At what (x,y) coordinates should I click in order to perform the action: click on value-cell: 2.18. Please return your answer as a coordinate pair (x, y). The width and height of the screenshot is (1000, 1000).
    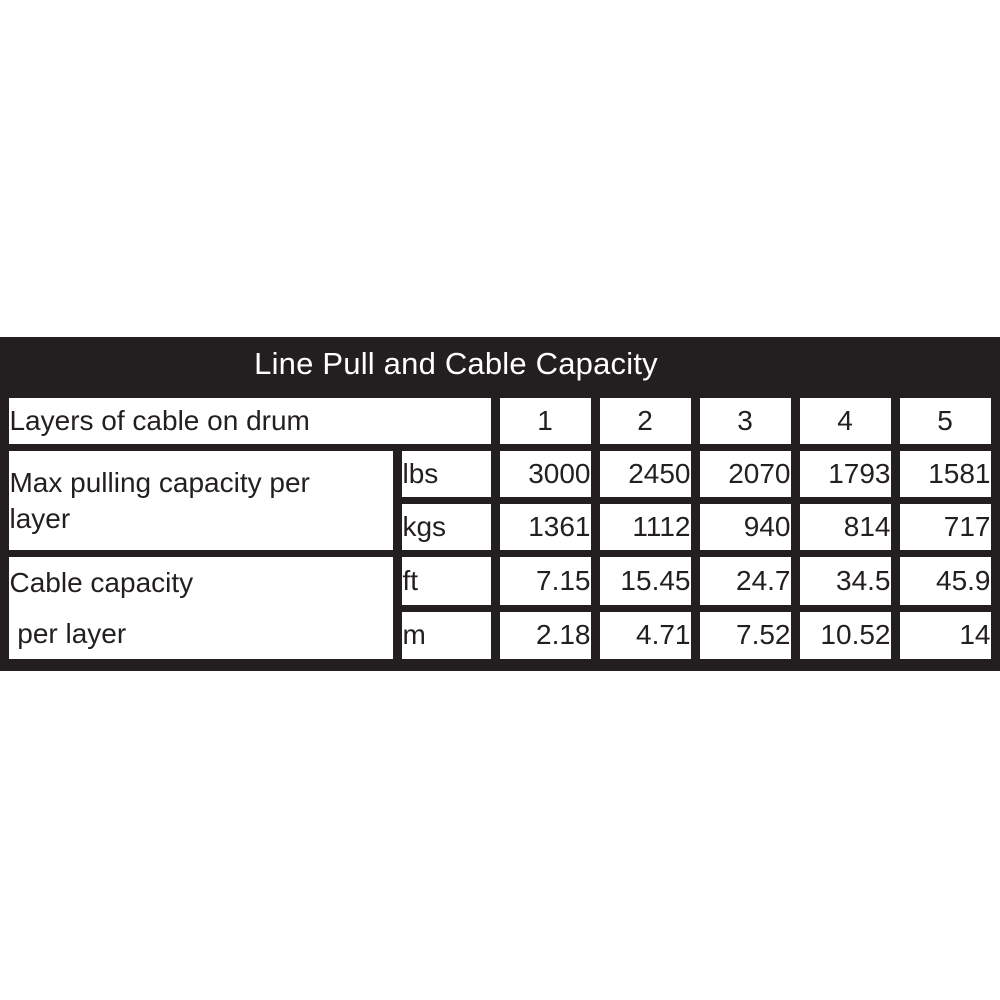
    Looking at the image, I should click on (545, 635).